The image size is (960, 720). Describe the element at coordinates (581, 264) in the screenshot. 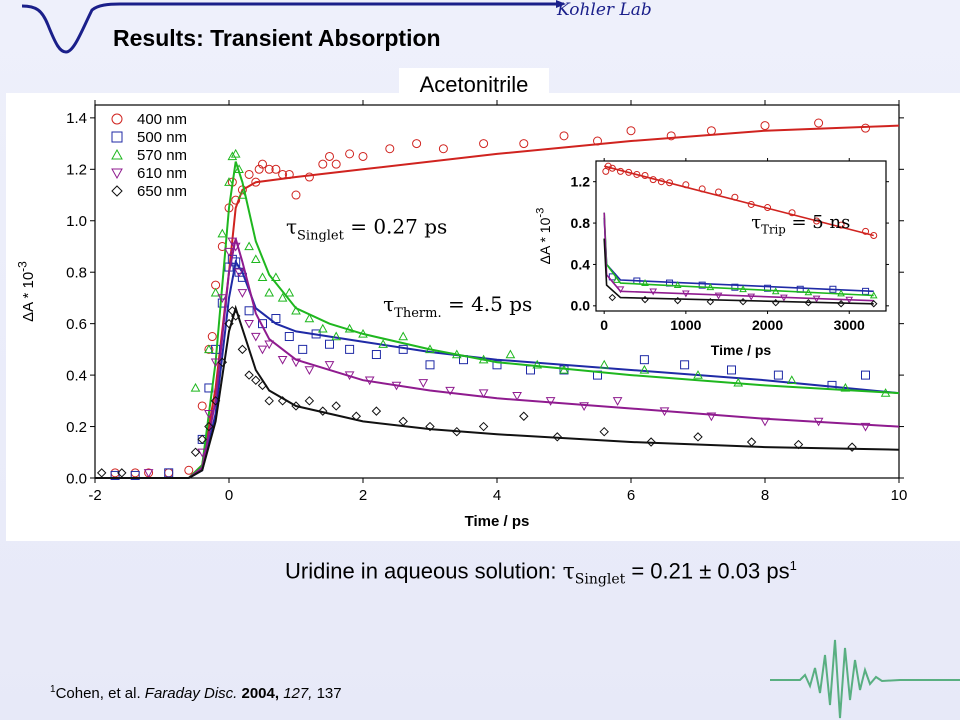

I see `inset-y-tick-label: 0.4` at that location.